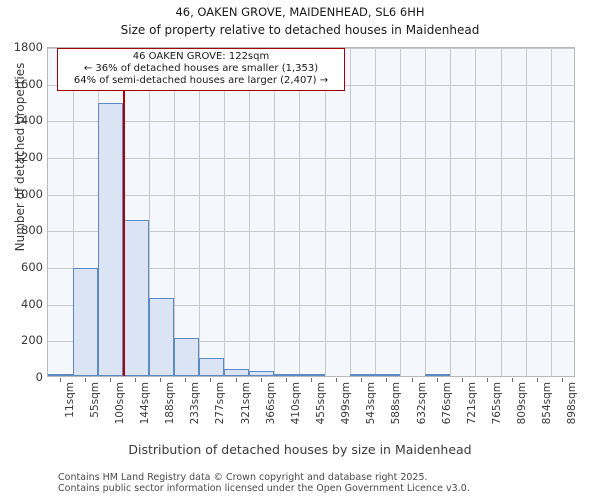 This screenshot has width=600, height=500. I want to click on x-axis-tick-label: 55sqm, so click(94, 400).